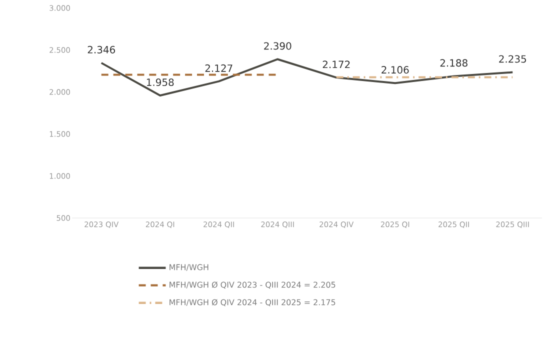 This screenshot has width=547, height=337. Describe the element at coordinates (278, 46) in the screenshot. I see `data-label: 2.390` at that location.